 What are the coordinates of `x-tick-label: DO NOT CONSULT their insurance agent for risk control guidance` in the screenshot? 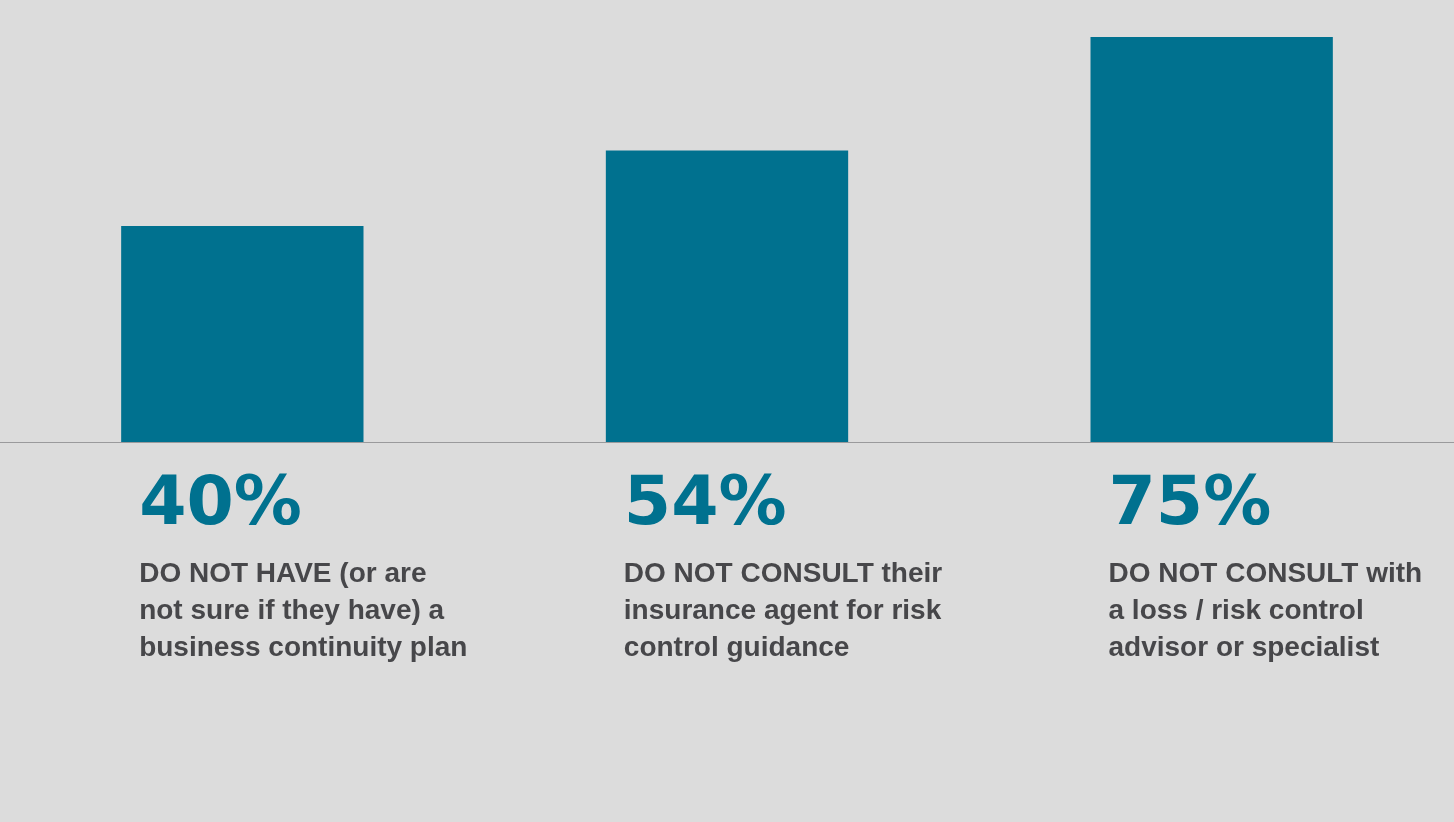 It's located at (783, 609).